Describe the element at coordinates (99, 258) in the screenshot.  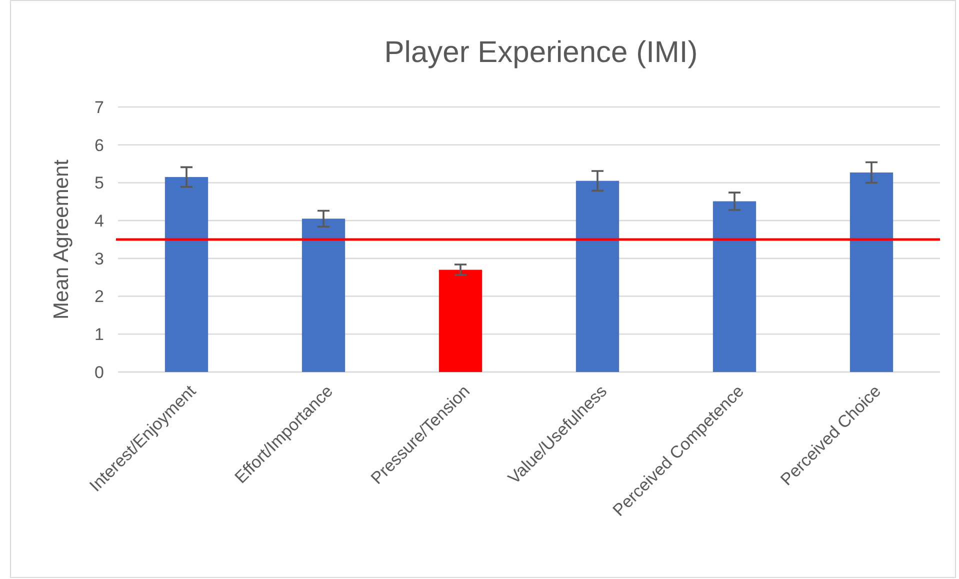
I see `y-tick-label: 3` at that location.